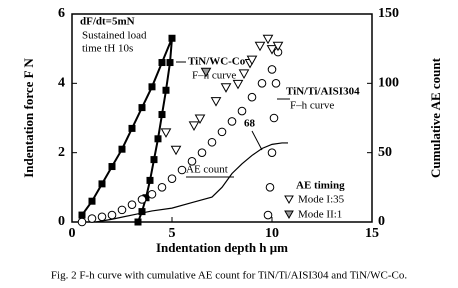 The image size is (458, 288). Describe the element at coordinates (257, 140) in the screenshot. I see `arrow` at that location.